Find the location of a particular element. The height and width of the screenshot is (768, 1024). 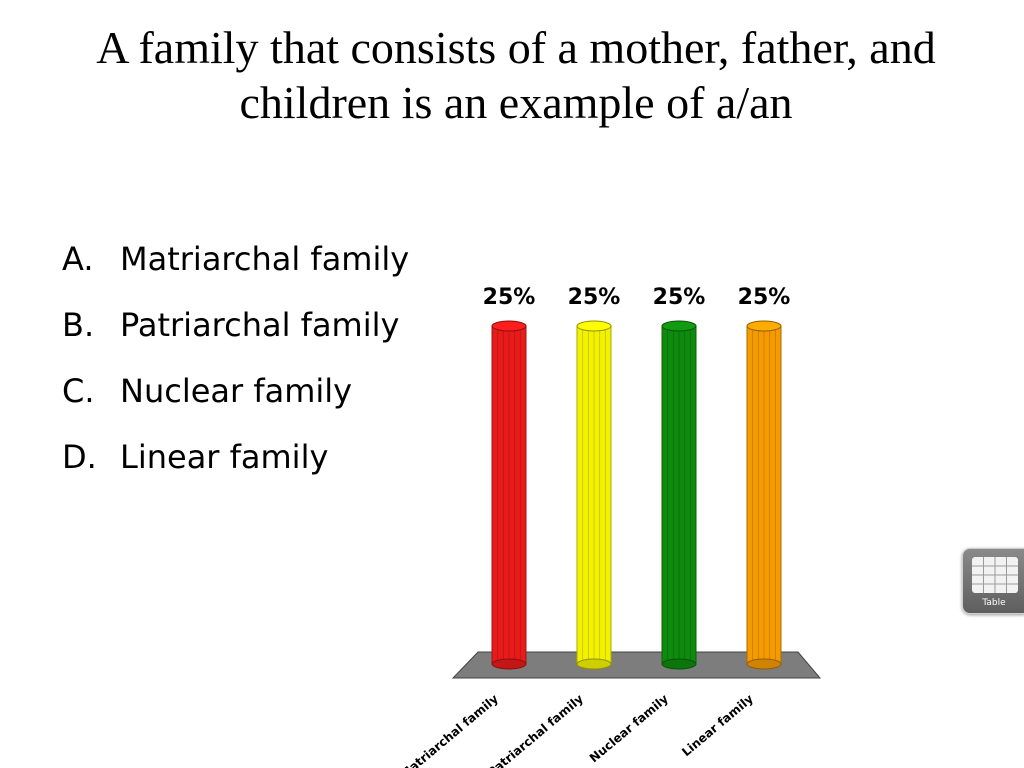

category-label: Matriarchal family is located at coordinates (449, 729).